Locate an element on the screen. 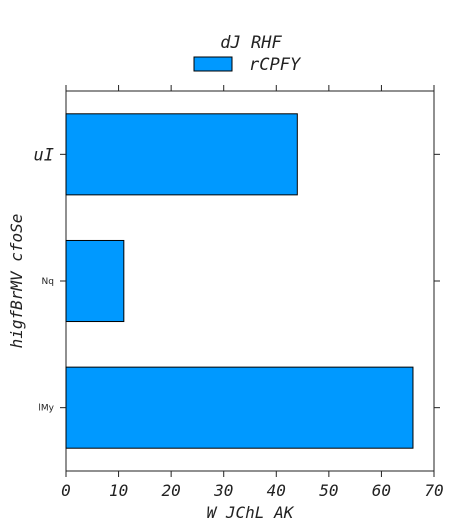 Image resolution: width=456 pixels, height=532 pixels. bar-lMy is located at coordinates (239, 407).